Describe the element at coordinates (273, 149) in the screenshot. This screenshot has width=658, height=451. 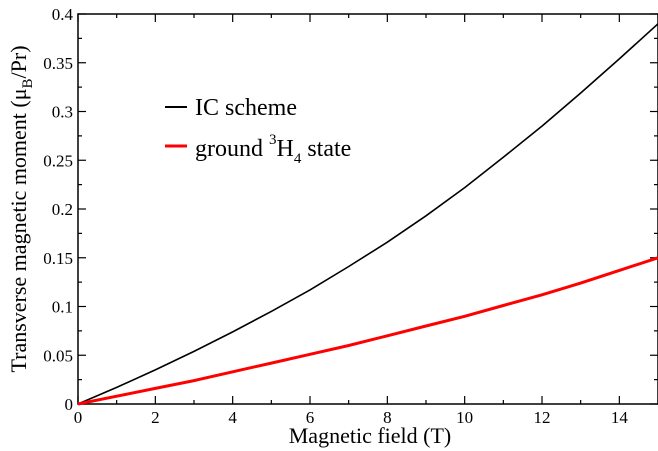
I see `legend-label-ground-state: ground 3H4 state` at that location.